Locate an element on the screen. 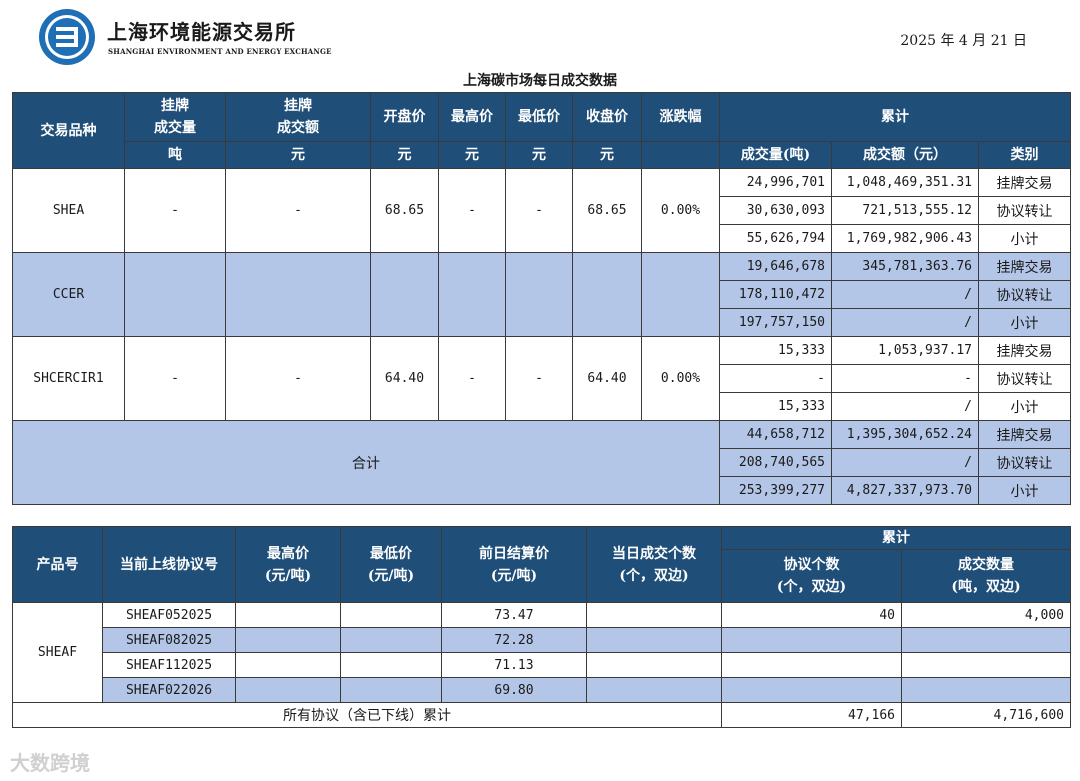 This screenshot has height=781, width=1080. high-line: 最高价 (元/吨) is located at coordinates (288, 564).